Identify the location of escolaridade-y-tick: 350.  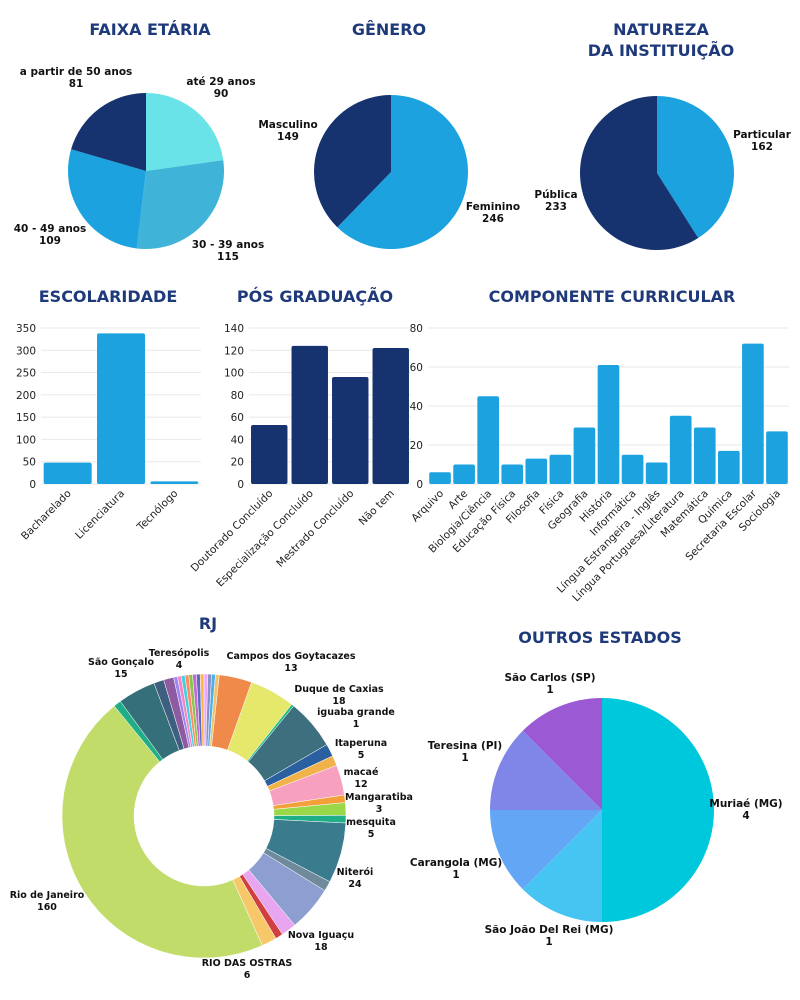
(26, 329).